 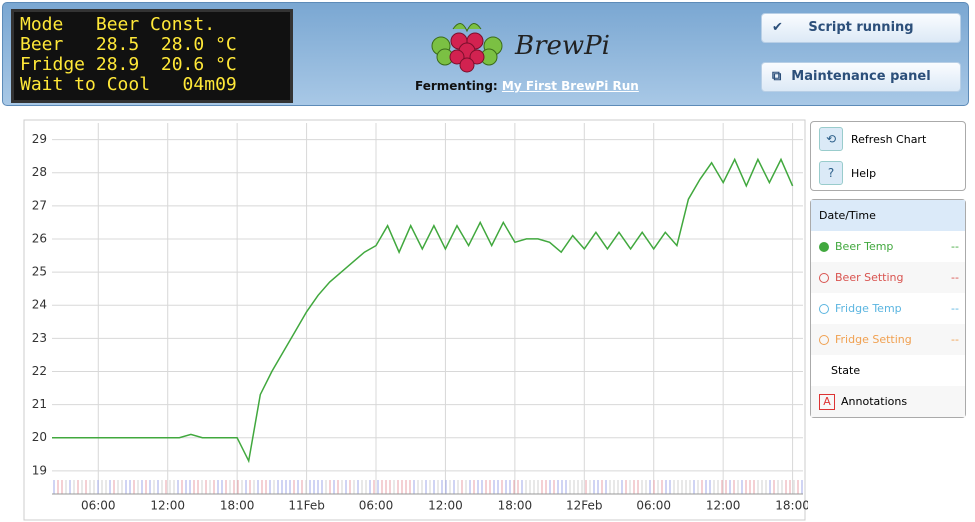 I want to click on script-button: ✔ Script running, so click(x=861, y=28).